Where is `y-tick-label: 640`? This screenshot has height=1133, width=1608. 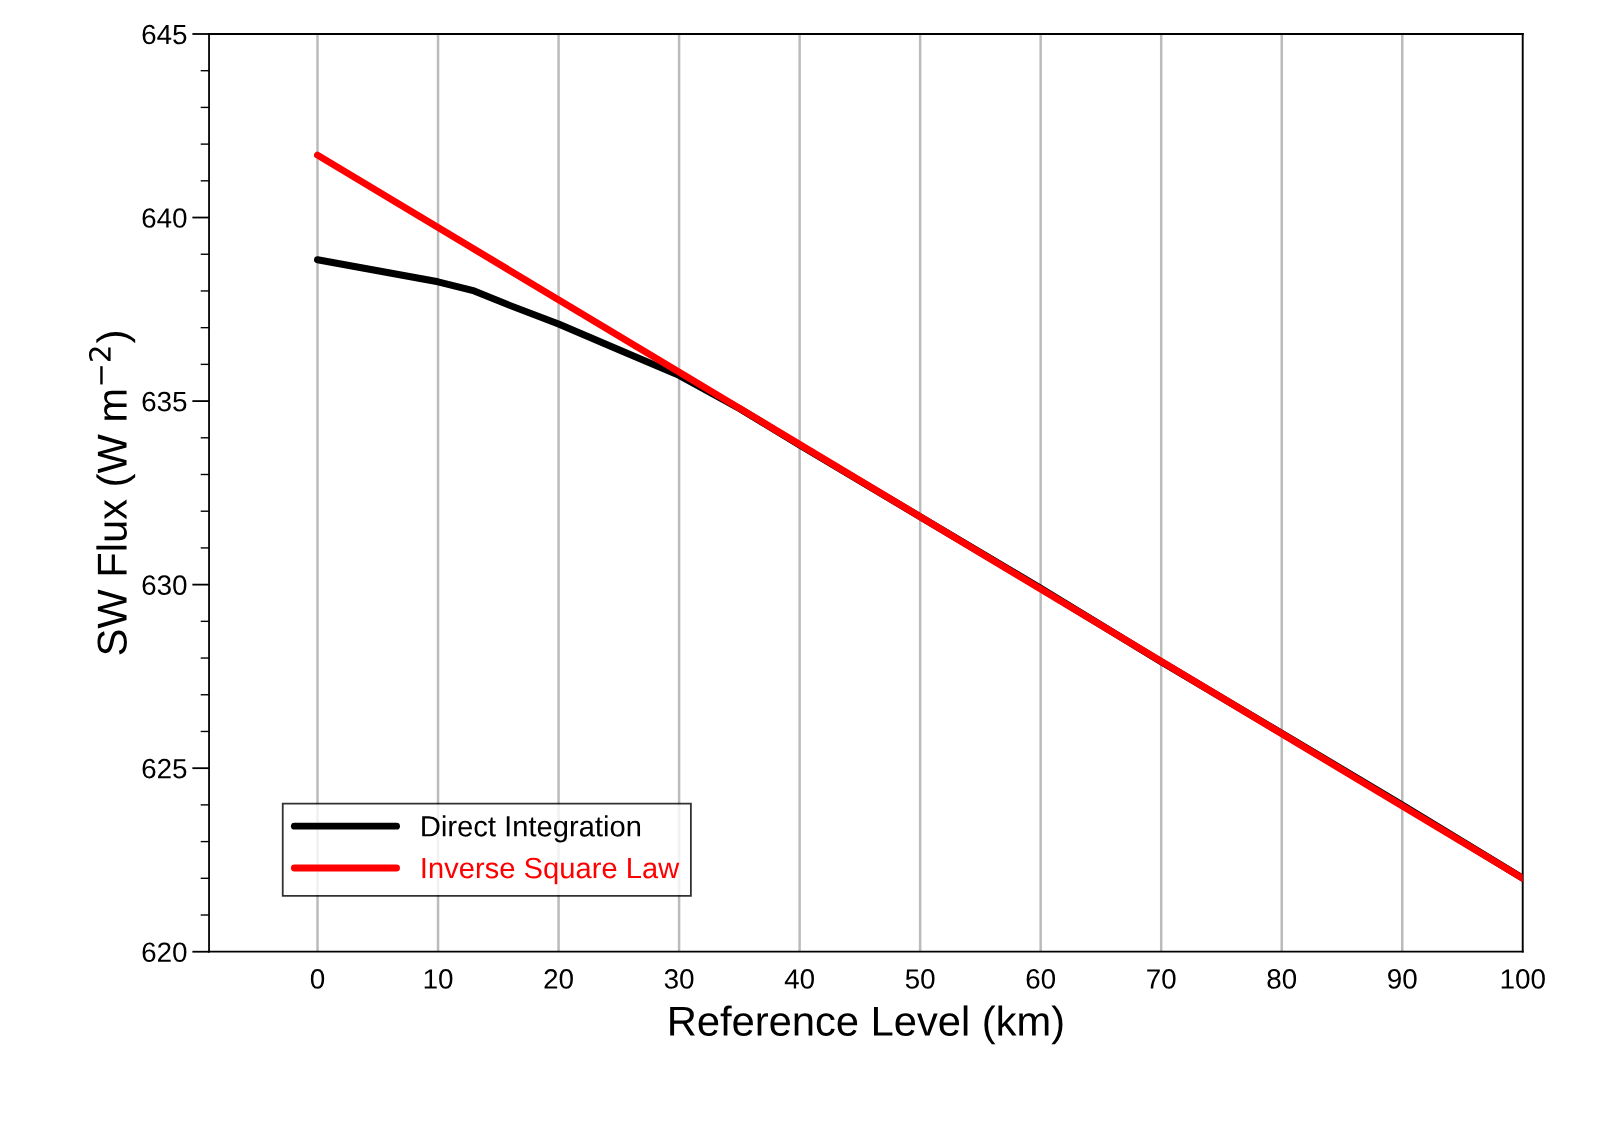
y-tick-label: 640 is located at coordinates (164, 218).